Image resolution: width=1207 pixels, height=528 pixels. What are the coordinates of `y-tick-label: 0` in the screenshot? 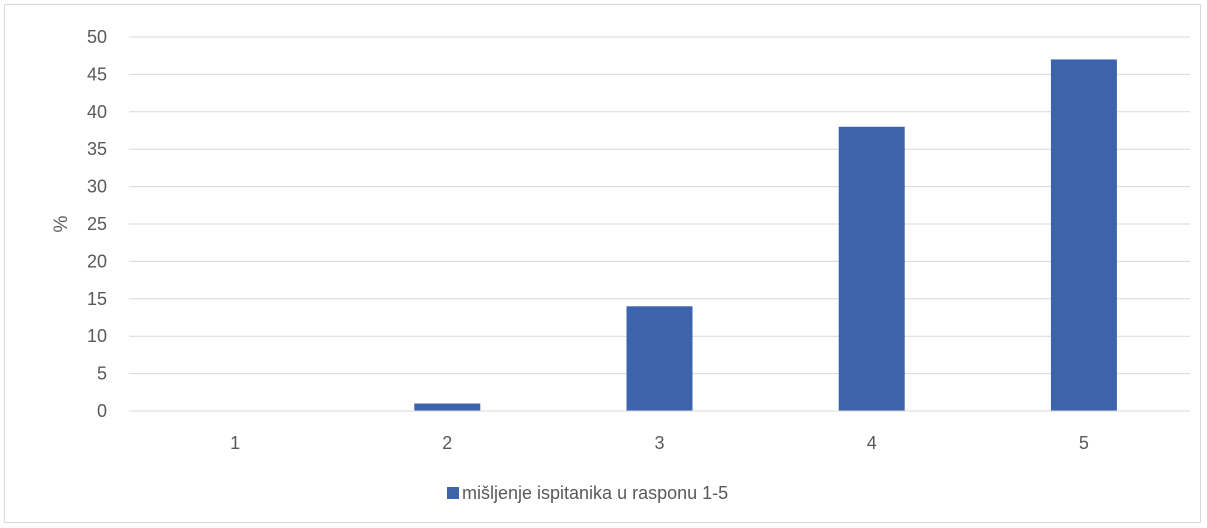 It's located at (102, 411).